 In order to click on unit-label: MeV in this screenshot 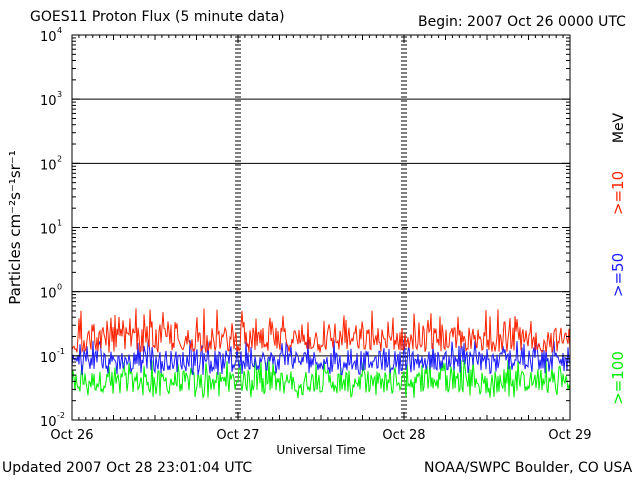, I will do `click(619, 127)`.